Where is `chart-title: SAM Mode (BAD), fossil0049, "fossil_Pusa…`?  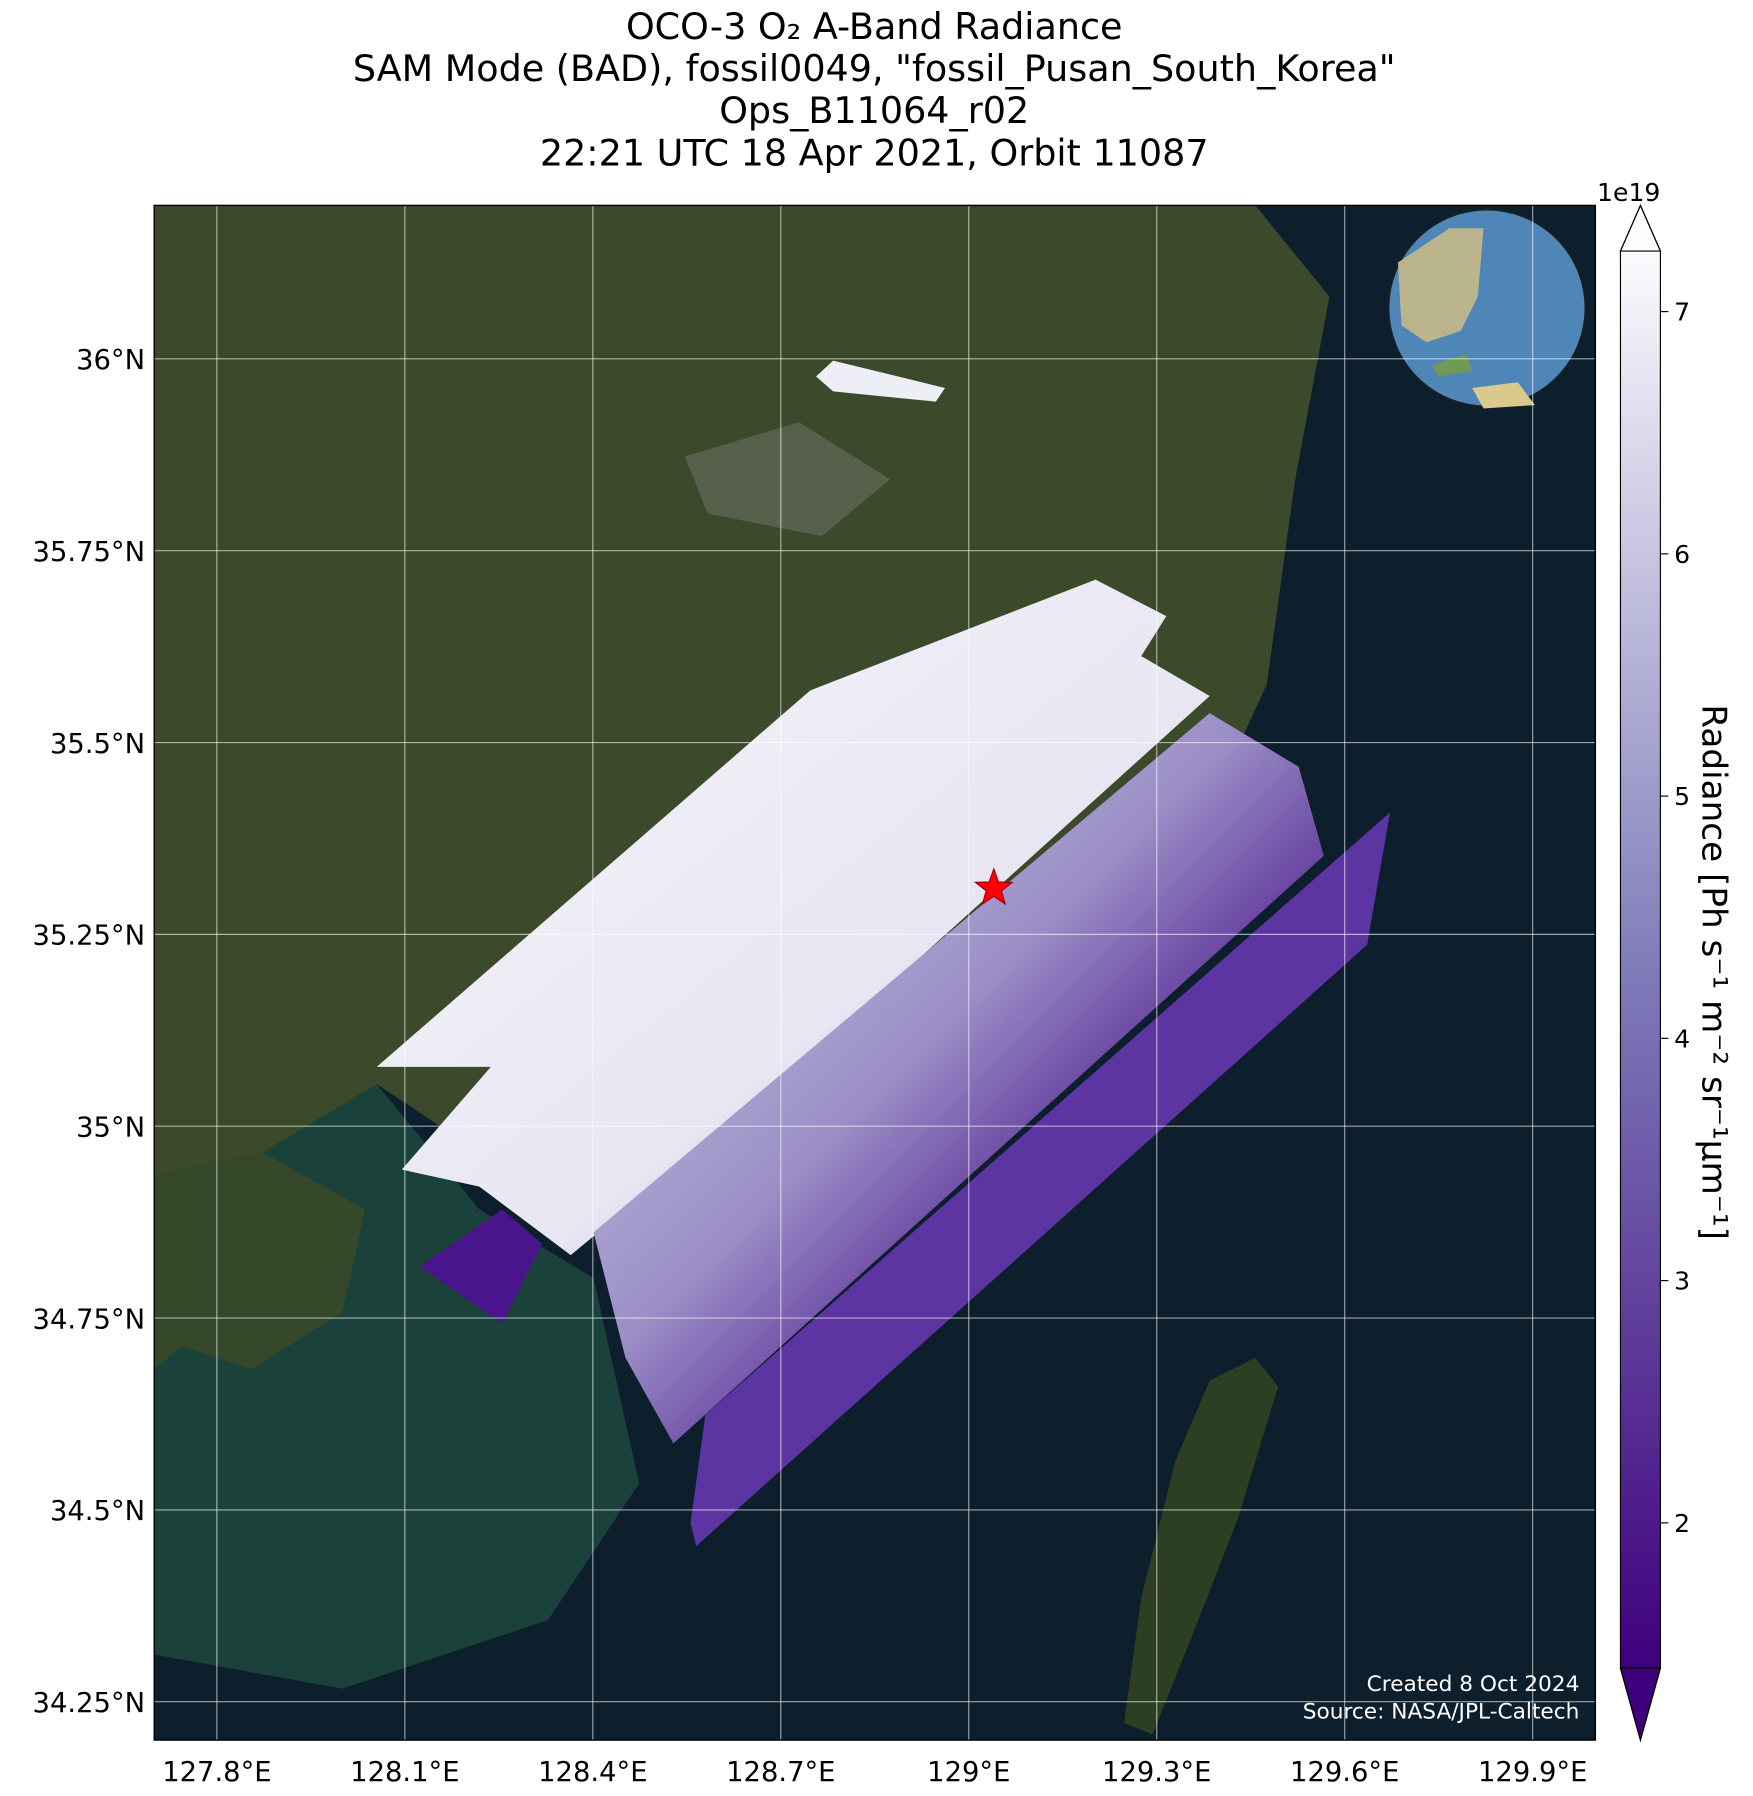 chart-title: SAM Mode (BAD), fossil0049, "fossil_Pusa… is located at coordinates (874, 68).